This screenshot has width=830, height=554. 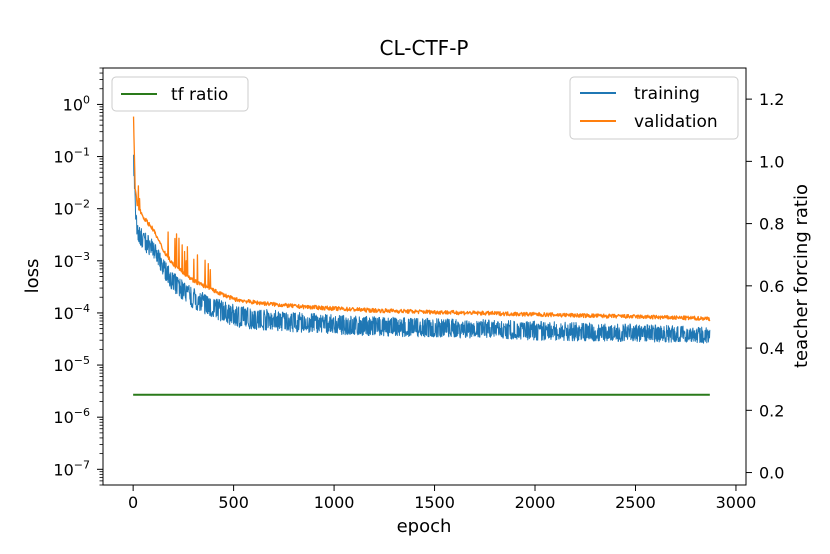 What do you see at coordinates (233, 502) in the screenshot?
I see `x-tick-label: 500` at bounding box center [233, 502].